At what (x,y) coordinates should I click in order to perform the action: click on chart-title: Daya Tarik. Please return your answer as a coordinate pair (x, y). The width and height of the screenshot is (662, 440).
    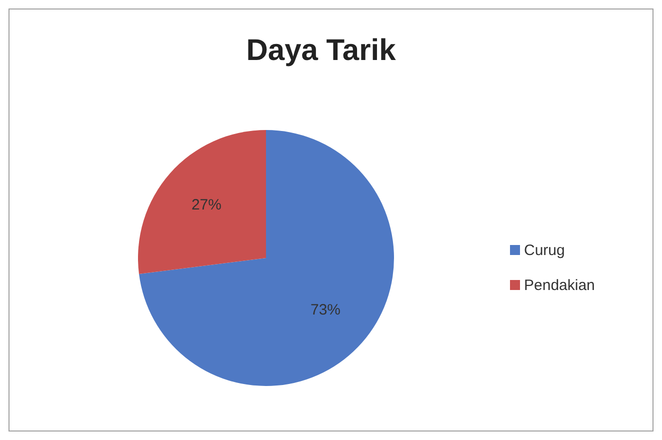
    Looking at the image, I should click on (321, 50).